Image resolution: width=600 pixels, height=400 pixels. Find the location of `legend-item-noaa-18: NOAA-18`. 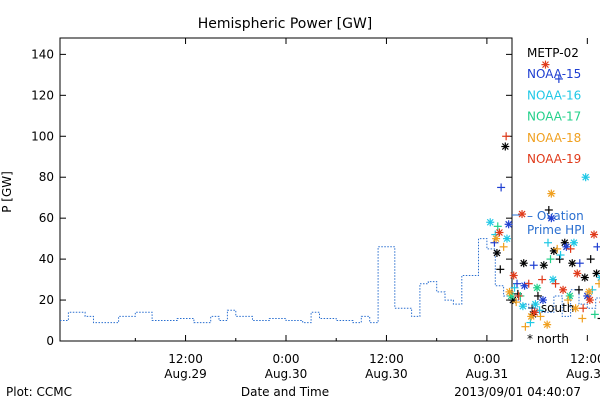

legend-item-noaa-18: NOAA-18 is located at coordinates (554, 138).